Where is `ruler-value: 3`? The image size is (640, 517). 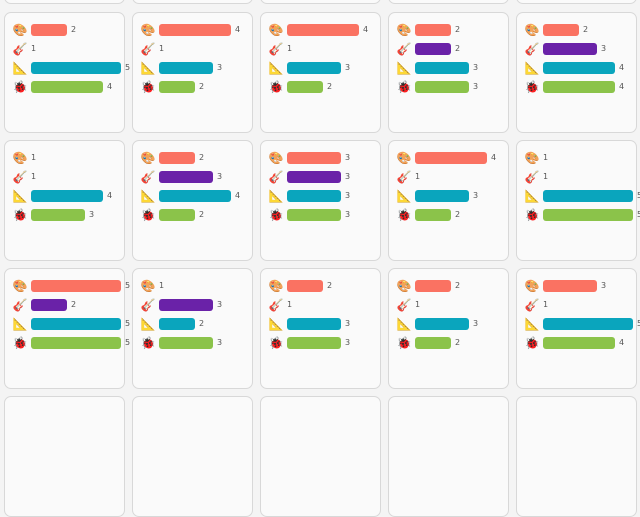
ruler-value: 3 is located at coordinates (476, 323).